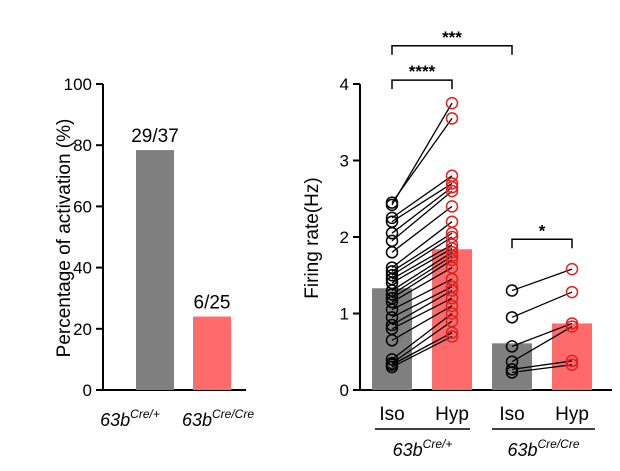 The image size is (620, 471). I want to click on left-bar-data-label: 6/25, so click(212, 303).